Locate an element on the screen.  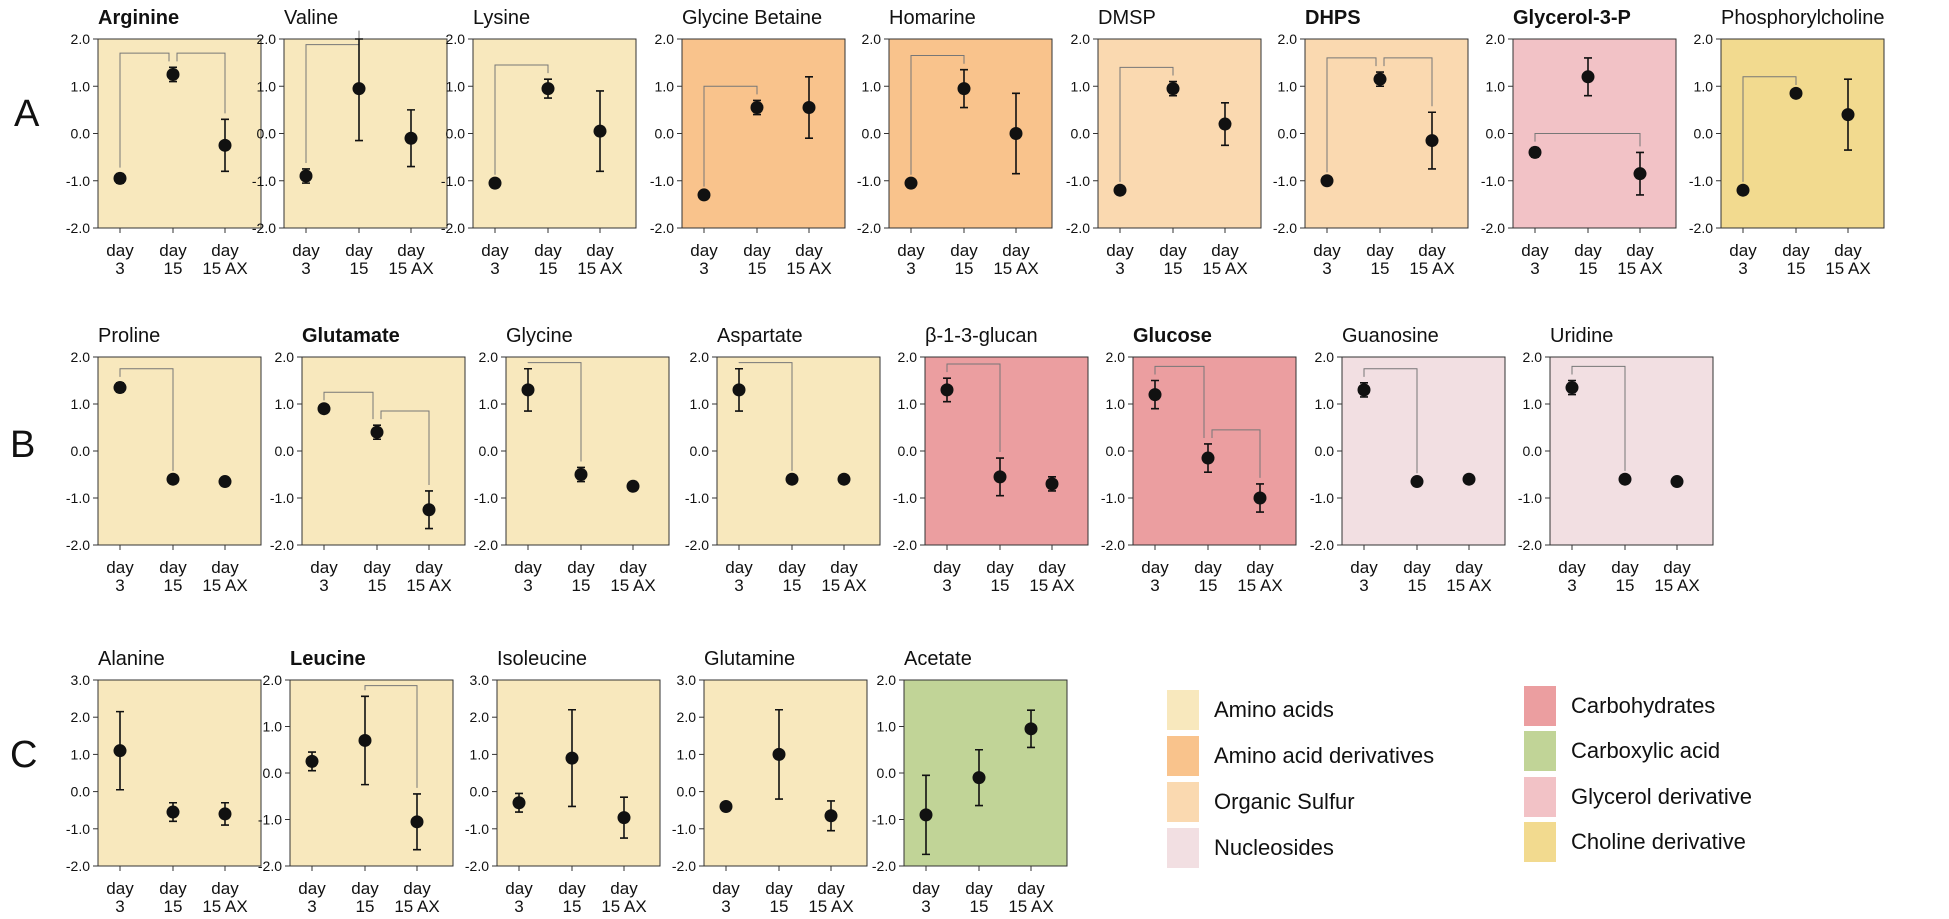
legend-label: Glycerol derivative is located at coordinates (1661, 796).